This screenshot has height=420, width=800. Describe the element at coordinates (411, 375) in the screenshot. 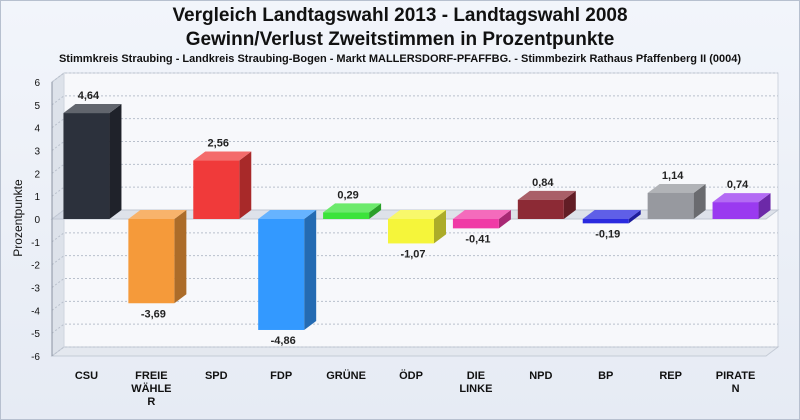

I see `x-tick-label: ÖDP` at that location.